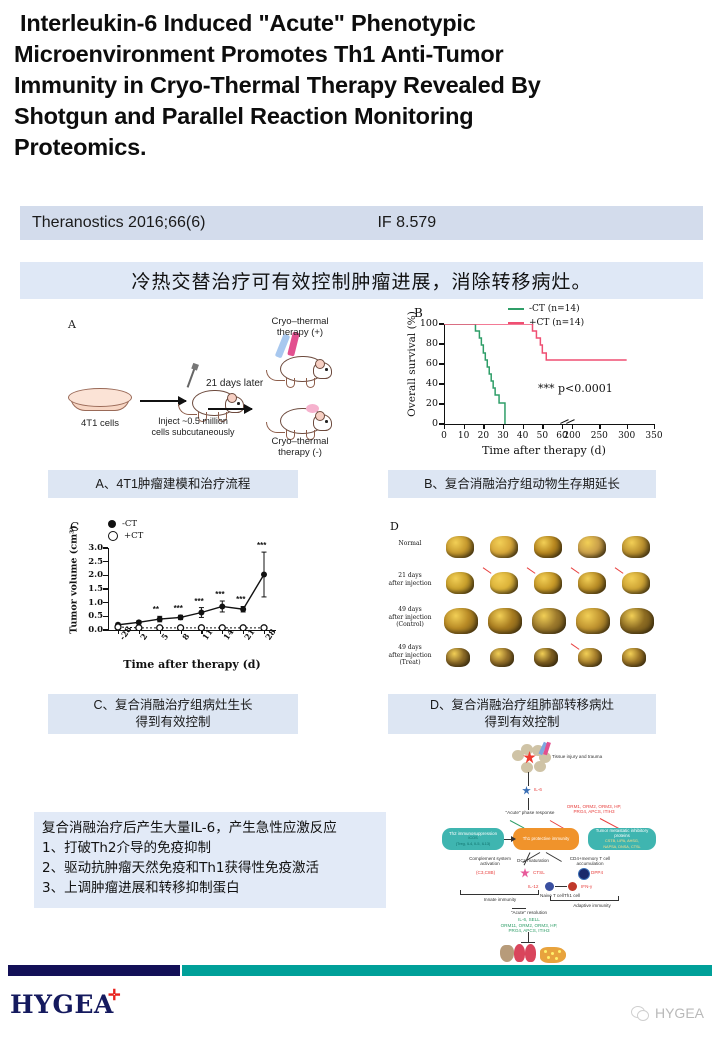 The image size is (720, 1040). I want to click on x-tick-label: 5, so click(164, 636).